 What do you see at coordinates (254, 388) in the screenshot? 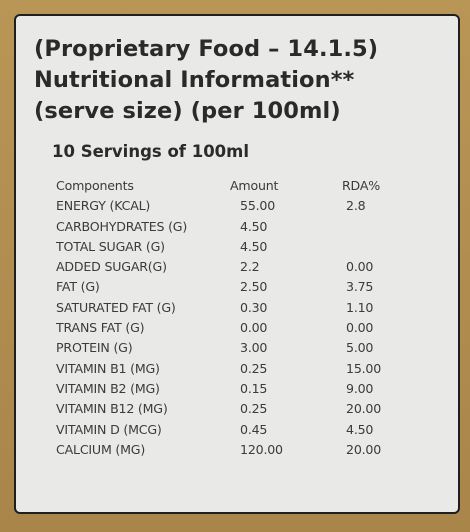
I see `amount-value: 0.15` at bounding box center [254, 388].